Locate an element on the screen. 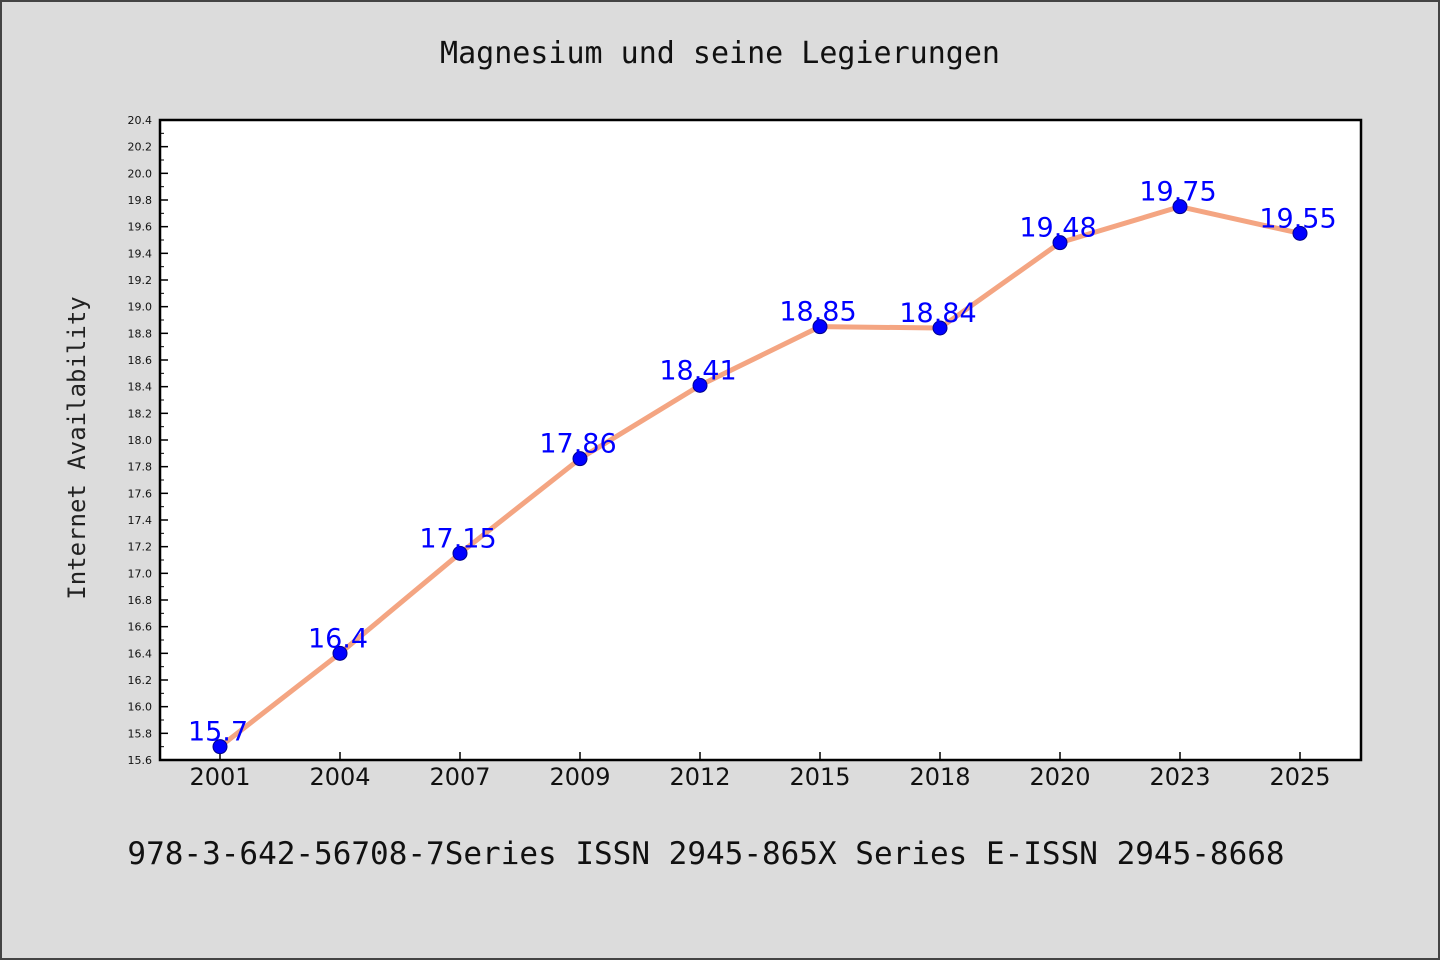 This screenshot has height=960, width=1440. y-tick-label: 17.0 is located at coordinates (140, 573).